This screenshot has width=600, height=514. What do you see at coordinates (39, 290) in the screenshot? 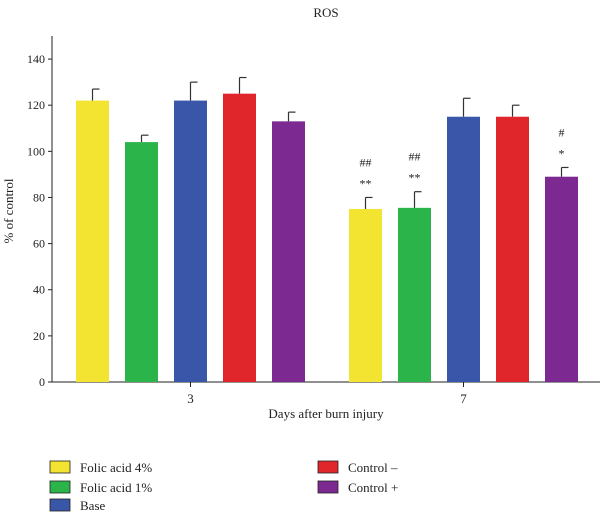
I see `y-tick-label: 40` at bounding box center [39, 290].